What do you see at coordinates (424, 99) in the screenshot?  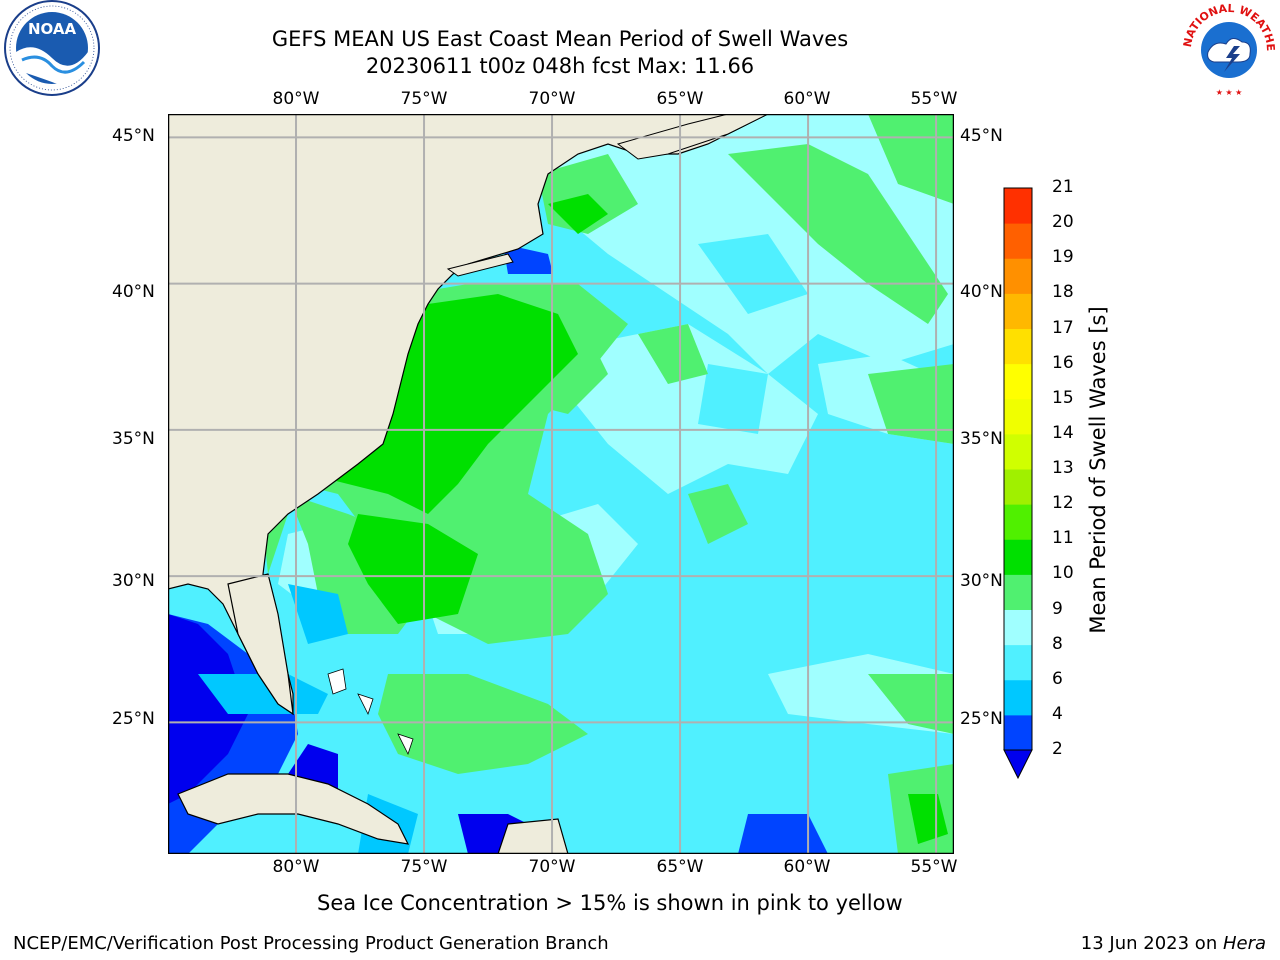 I see `lon-label-top: 75°W` at bounding box center [424, 99].